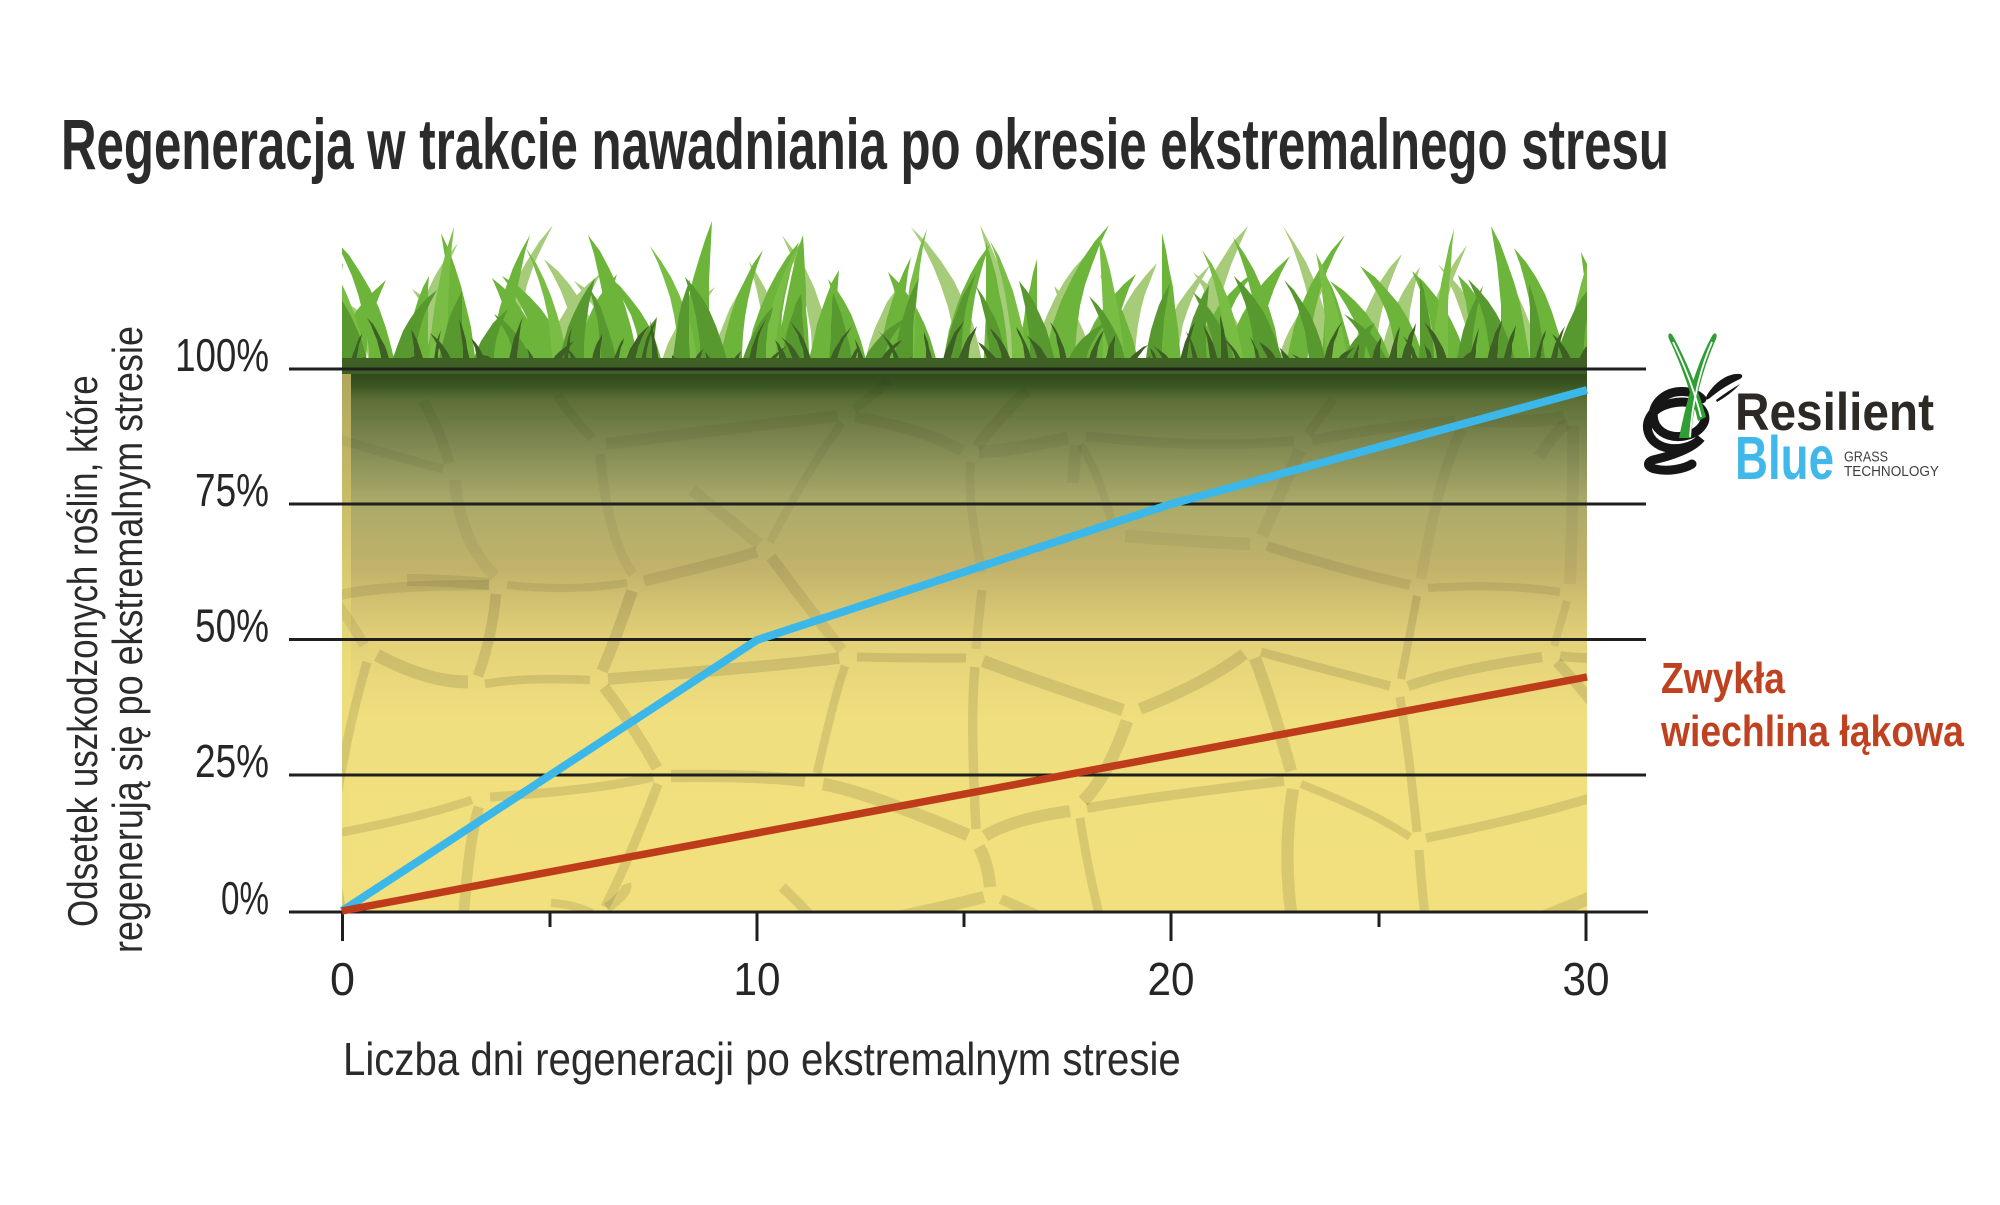 The width and height of the screenshot is (2000, 1205). I want to click on svg-text: 75%, so click(232, 490).